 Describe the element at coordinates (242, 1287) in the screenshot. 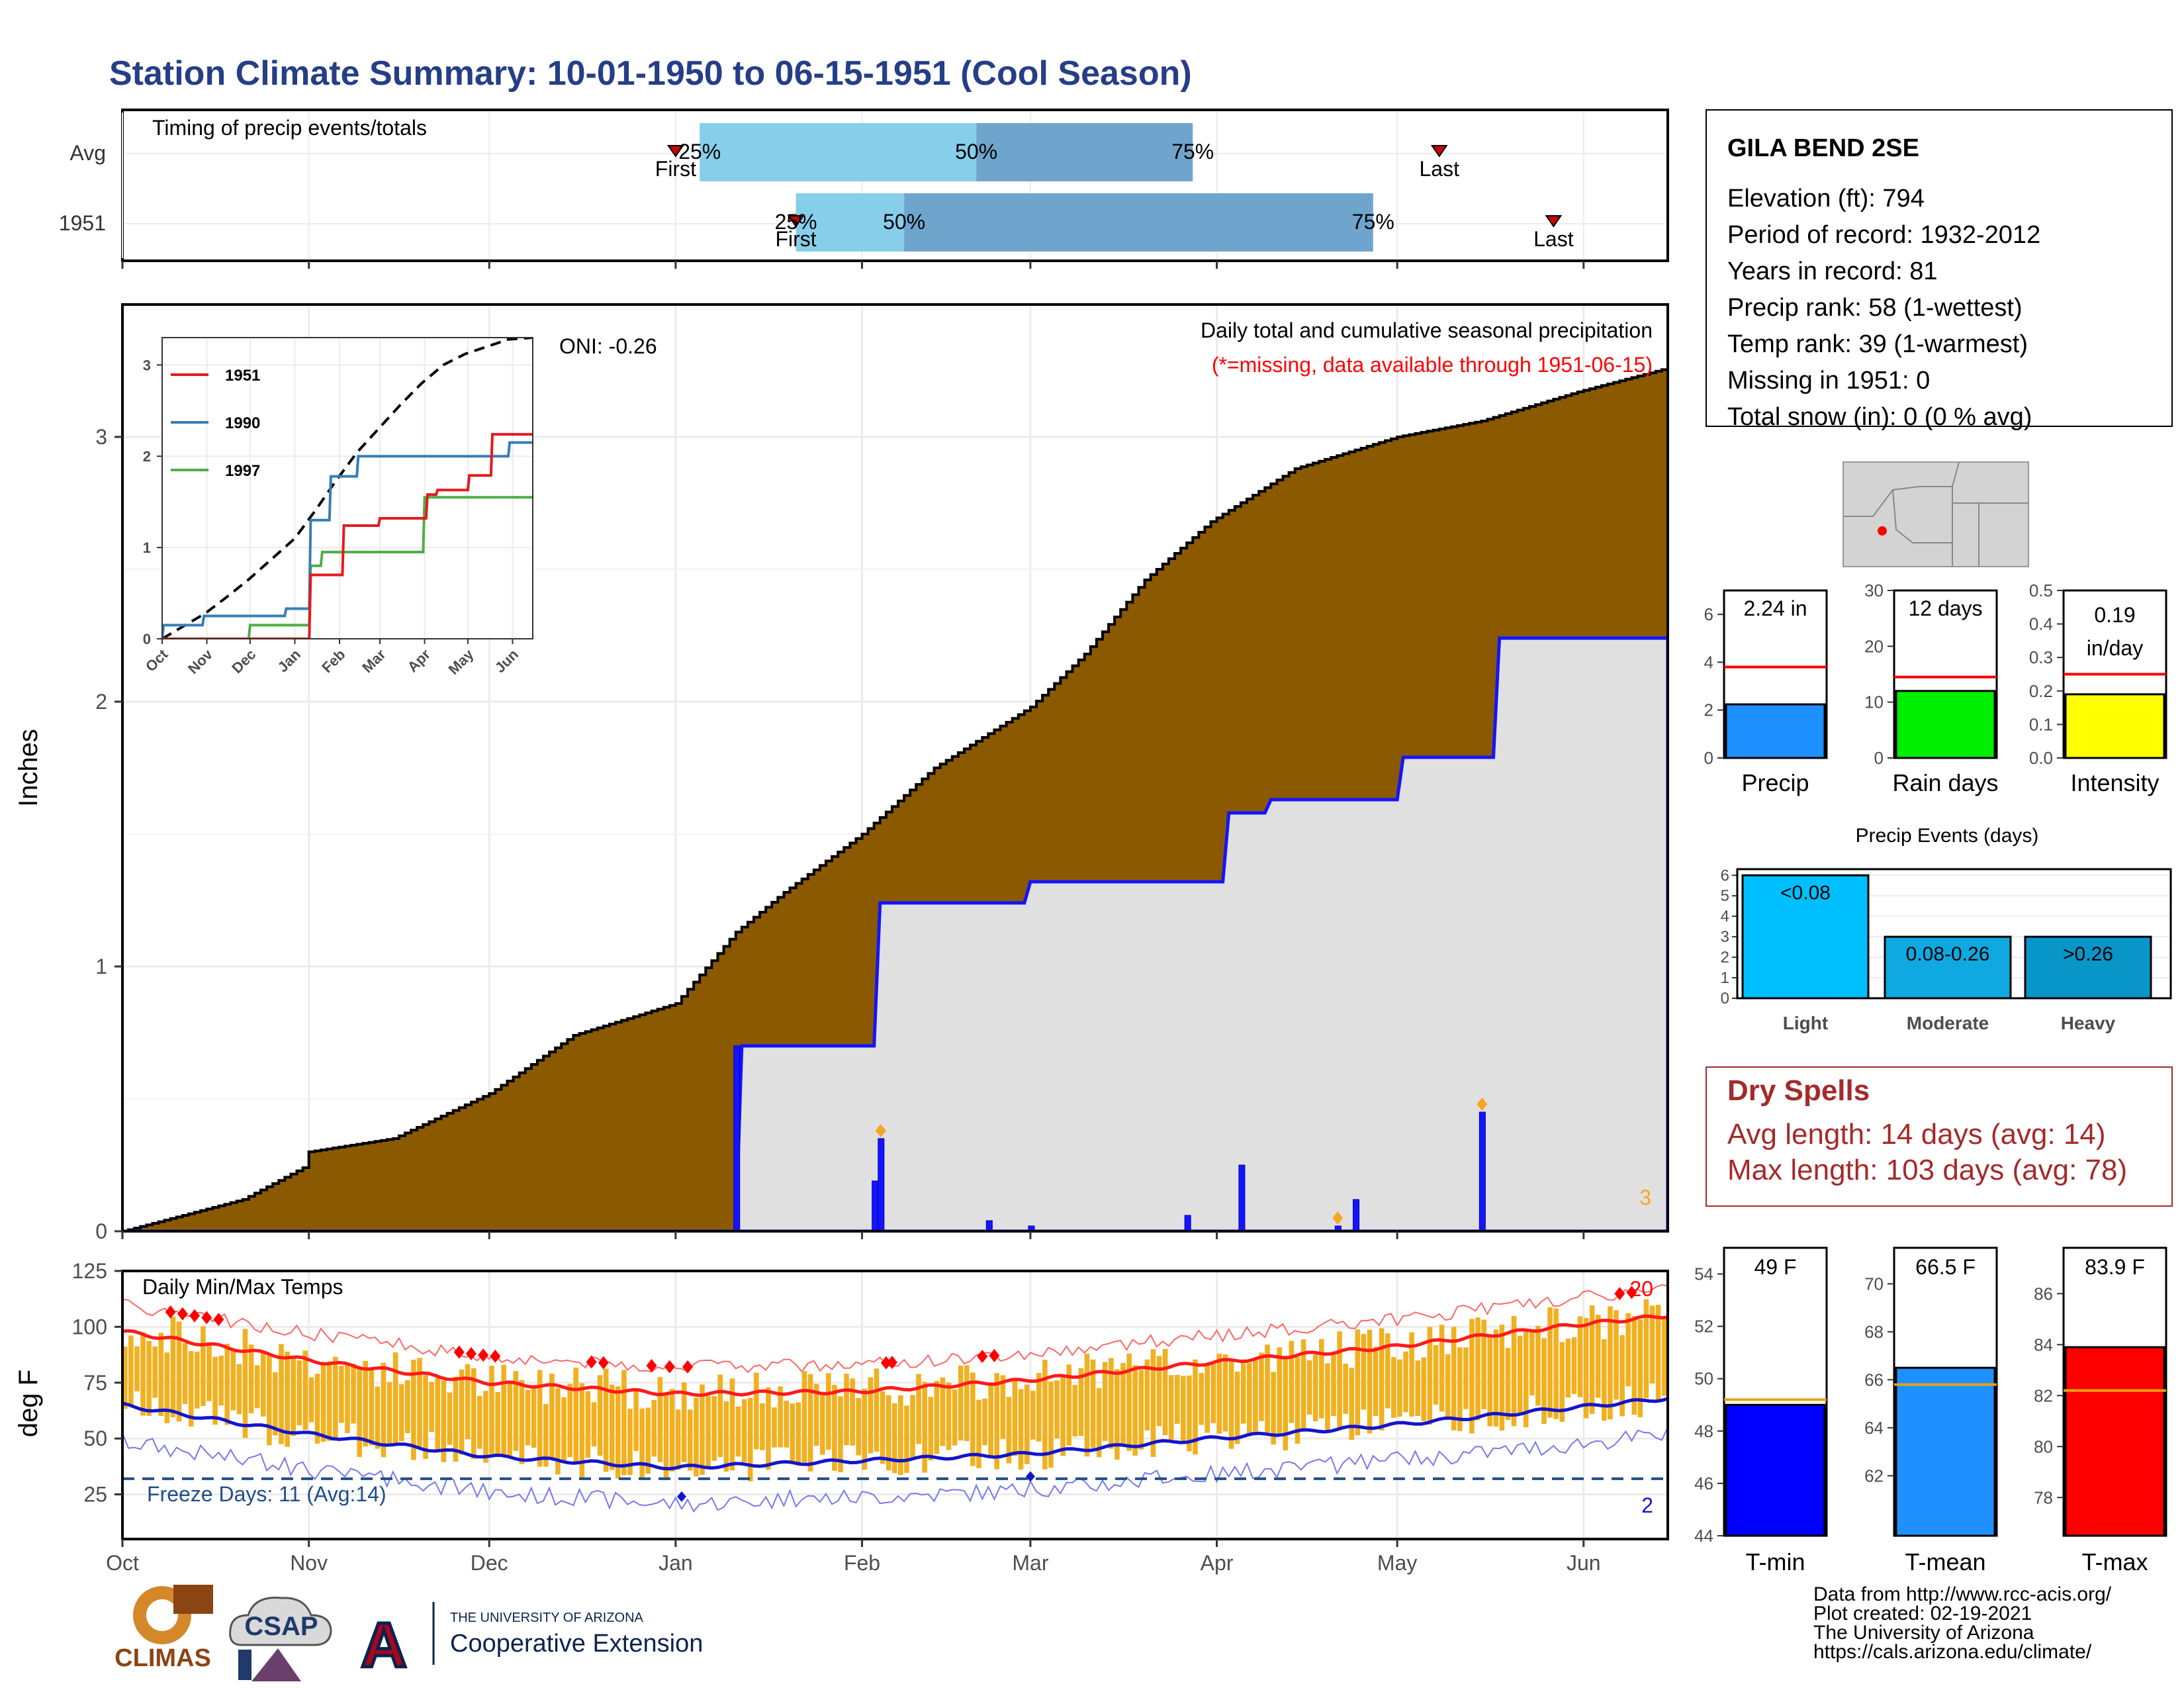

I see `temp-title: Daily Min/Max Temps` at that location.